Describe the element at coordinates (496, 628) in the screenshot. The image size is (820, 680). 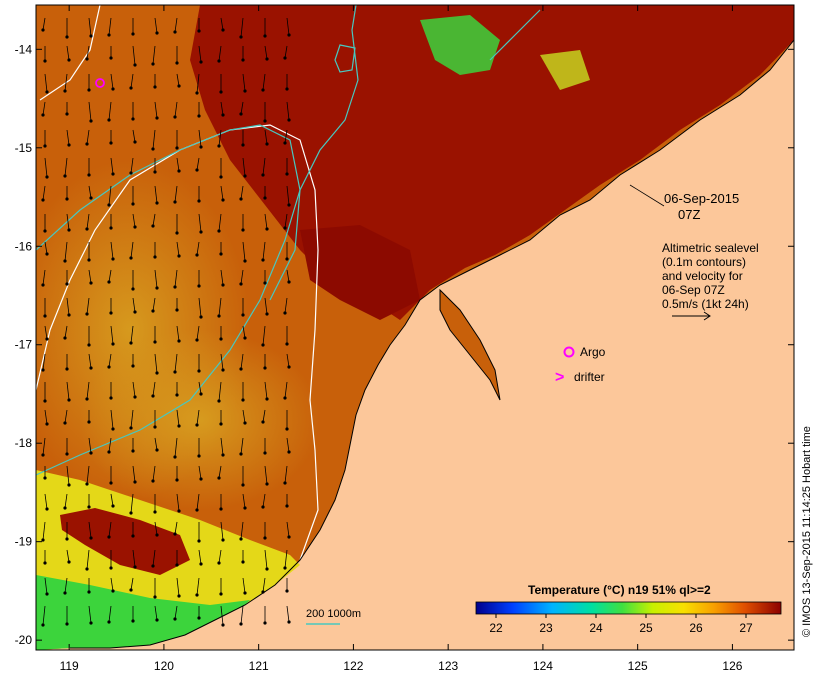
I see `colorbar-tick-label: 22` at that location.